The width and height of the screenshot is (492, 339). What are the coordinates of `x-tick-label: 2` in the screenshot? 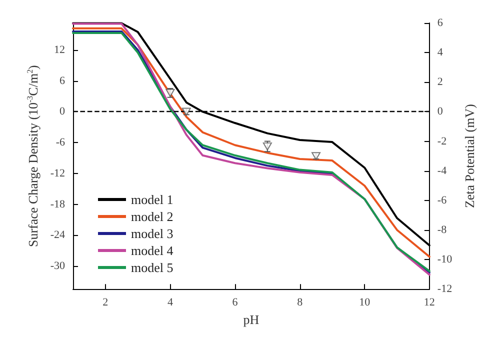 It's located at (105, 302).